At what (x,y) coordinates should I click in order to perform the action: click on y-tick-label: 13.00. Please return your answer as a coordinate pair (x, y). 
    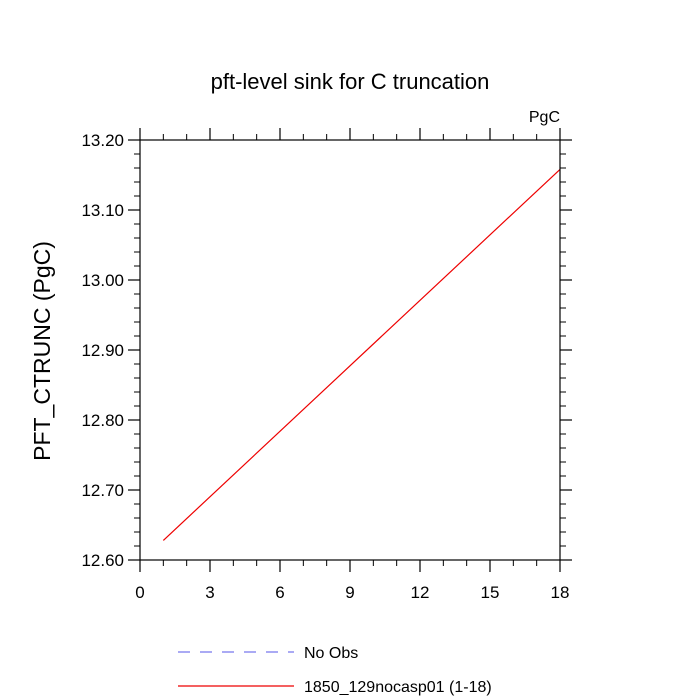
    Looking at the image, I should click on (102, 280).